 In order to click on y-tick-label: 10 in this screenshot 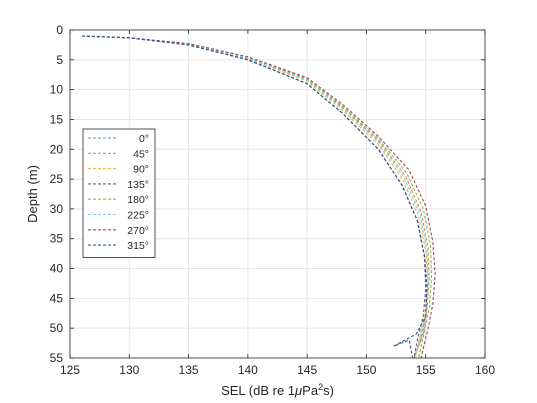, I will do `click(57, 90)`.